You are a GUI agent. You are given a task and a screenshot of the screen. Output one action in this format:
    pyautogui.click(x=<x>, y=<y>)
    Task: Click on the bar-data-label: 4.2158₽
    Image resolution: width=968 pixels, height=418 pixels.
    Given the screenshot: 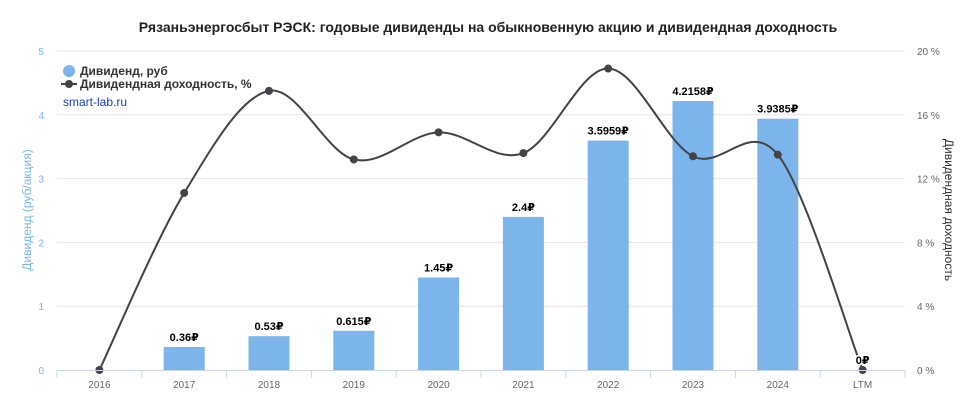 What is the action you would take?
    pyautogui.click(x=693, y=92)
    